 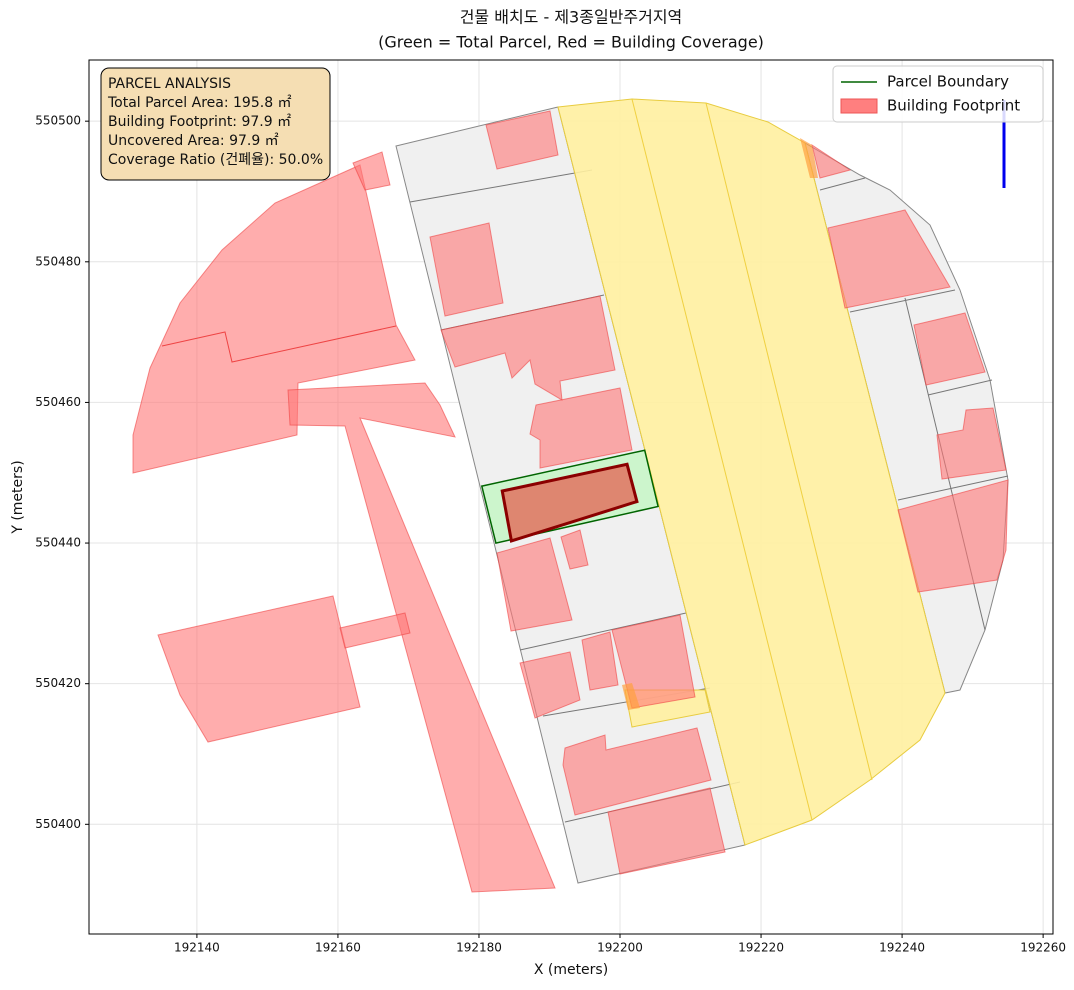 I want to click on y-tick-label: 550480, so click(x=58, y=261).